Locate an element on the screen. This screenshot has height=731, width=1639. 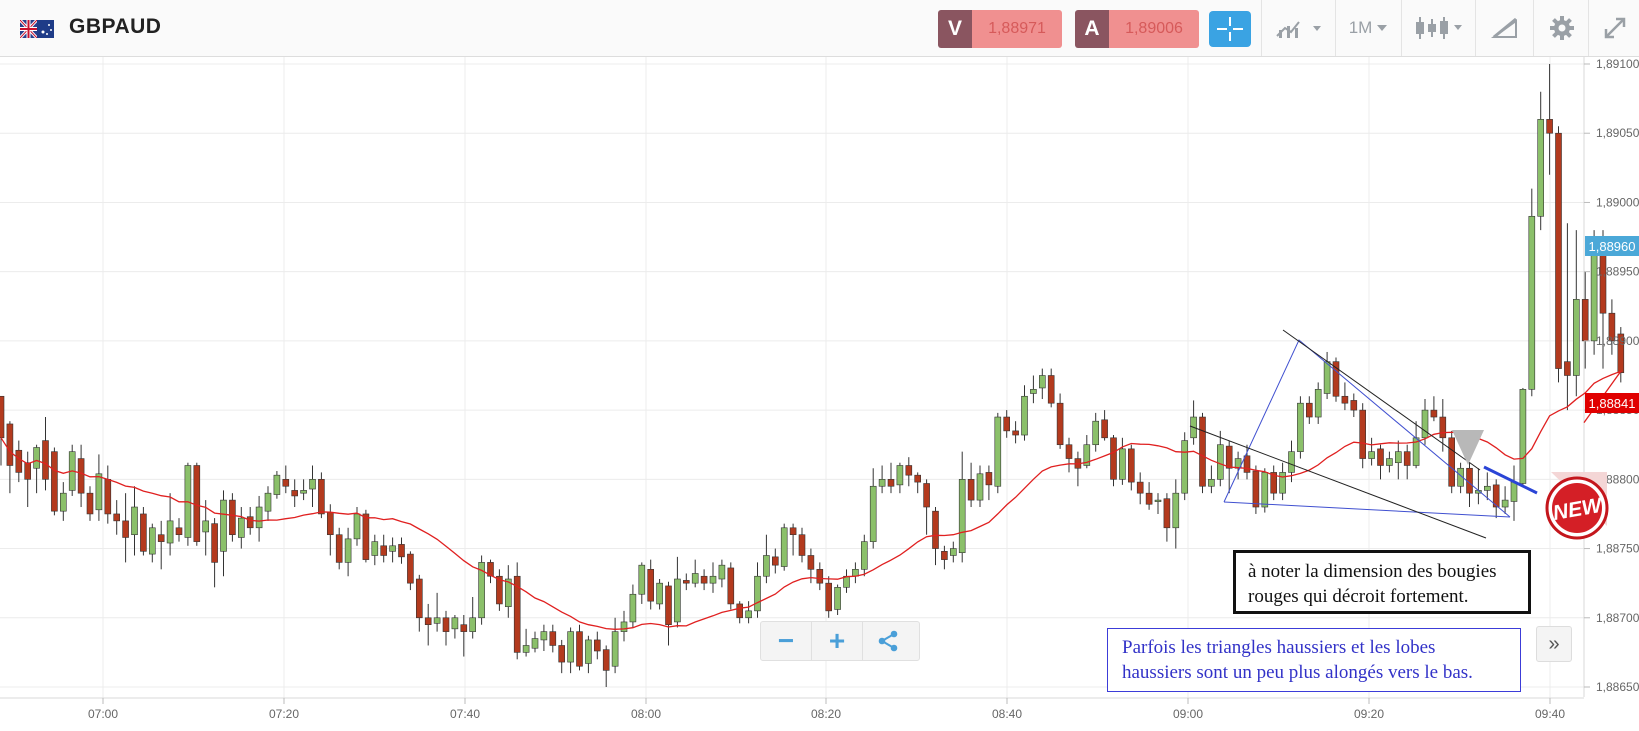
timeframe-selector: 1M is located at coordinates (1368, 28).